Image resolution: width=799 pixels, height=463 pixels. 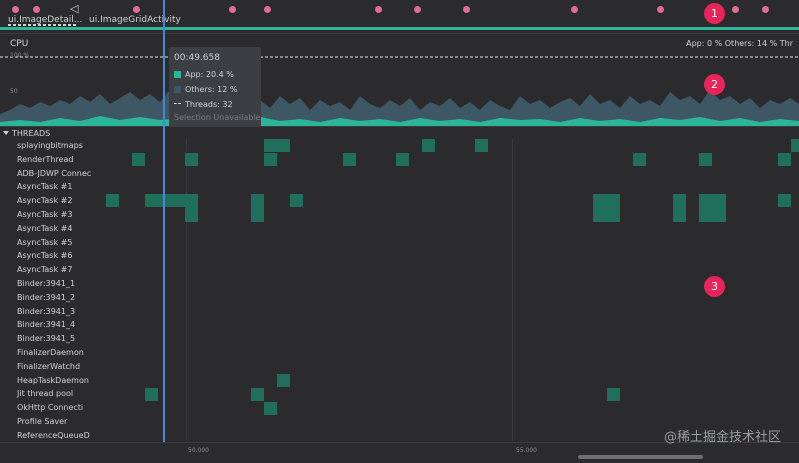 I want to click on cpu-legend: App: 0 % Others: 14 % Thr, so click(x=739, y=43).